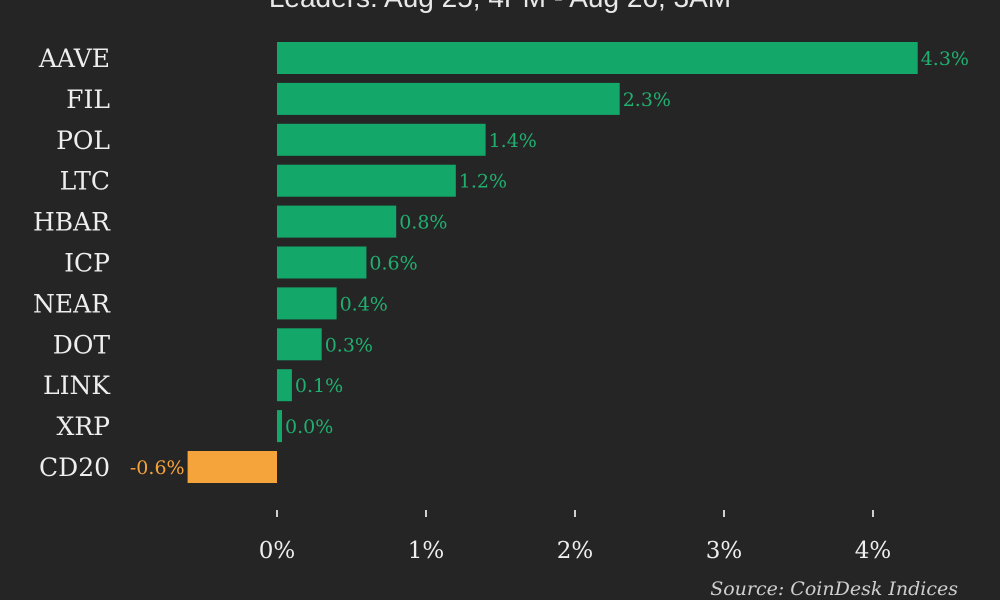 The image size is (1000, 600). What do you see at coordinates (513, 141) in the screenshot?
I see `data-label: 1.4%` at bounding box center [513, 141].